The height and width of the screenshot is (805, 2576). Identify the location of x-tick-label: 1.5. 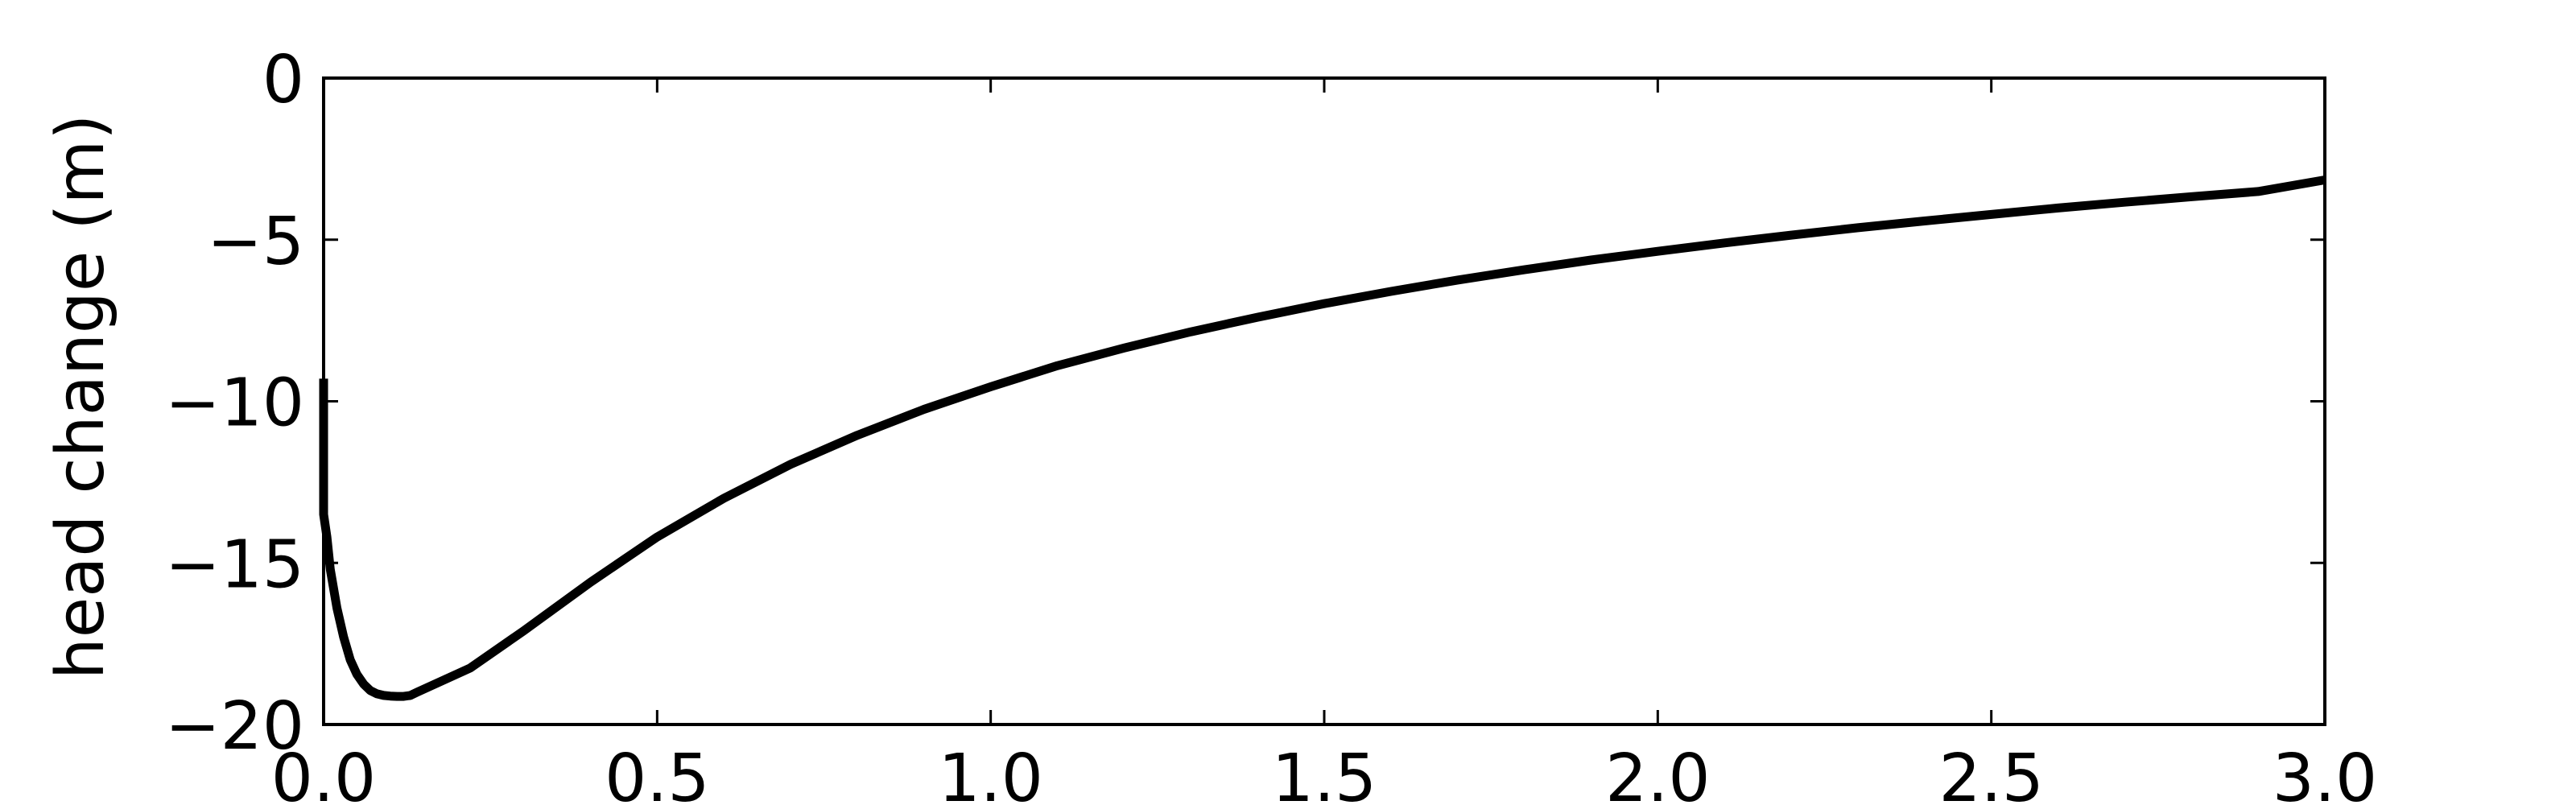
(1324, 773).